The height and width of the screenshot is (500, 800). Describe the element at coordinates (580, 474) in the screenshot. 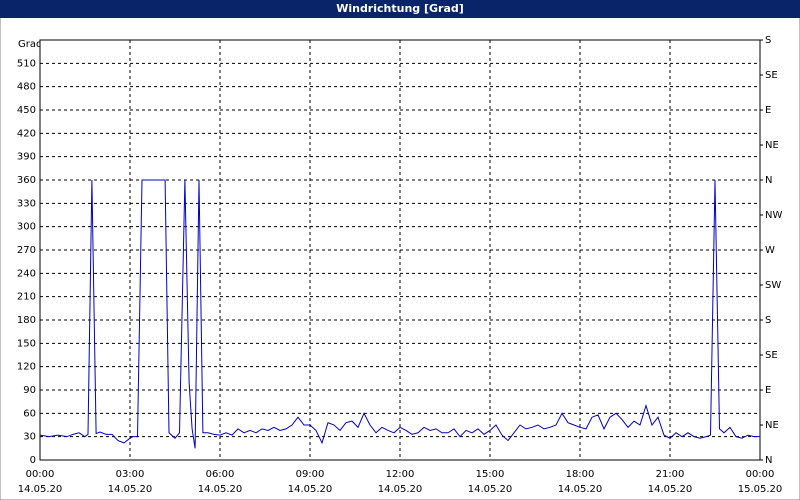

I see `x-tick-label: 18:00` at that location.